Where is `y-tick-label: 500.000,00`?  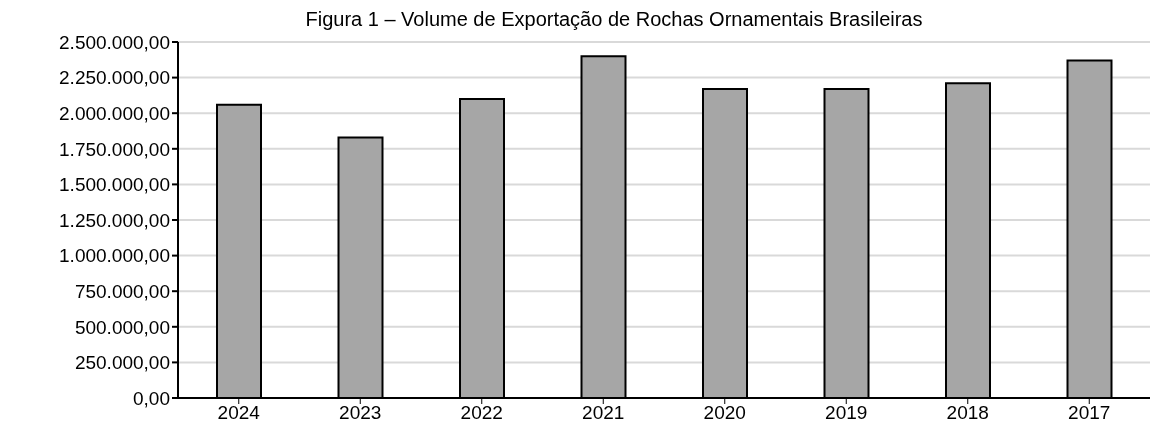 y-tick-label: 500.000,00 is located at coordinates (122, 327).